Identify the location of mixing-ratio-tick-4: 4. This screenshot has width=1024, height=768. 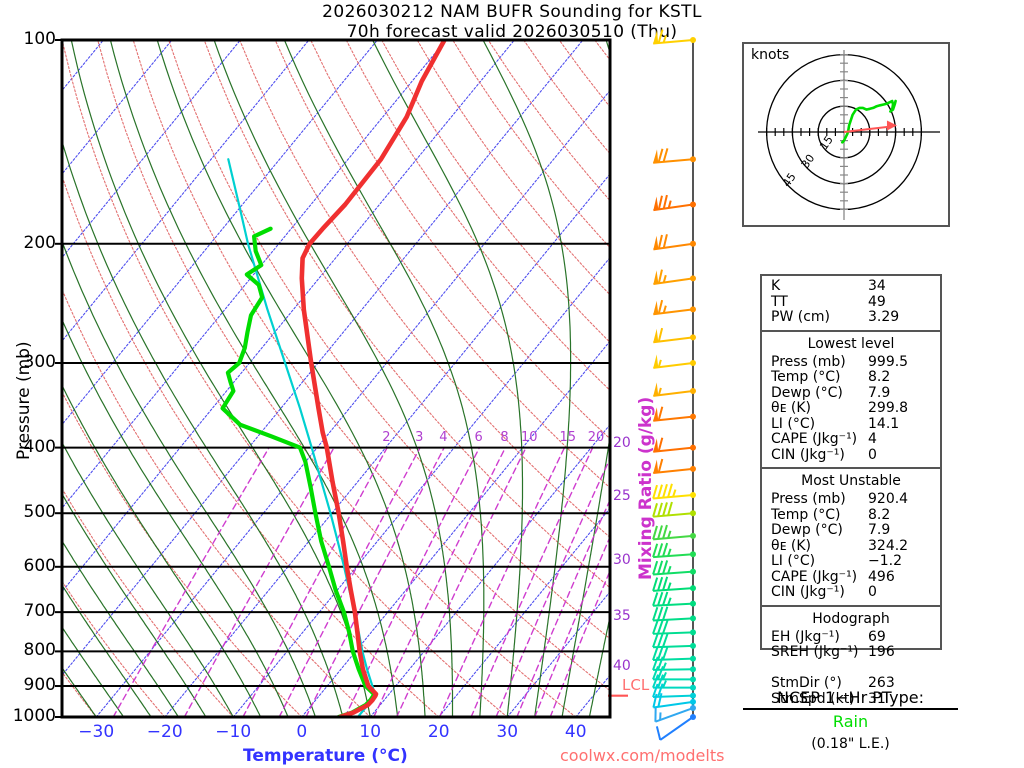
(443, 437).